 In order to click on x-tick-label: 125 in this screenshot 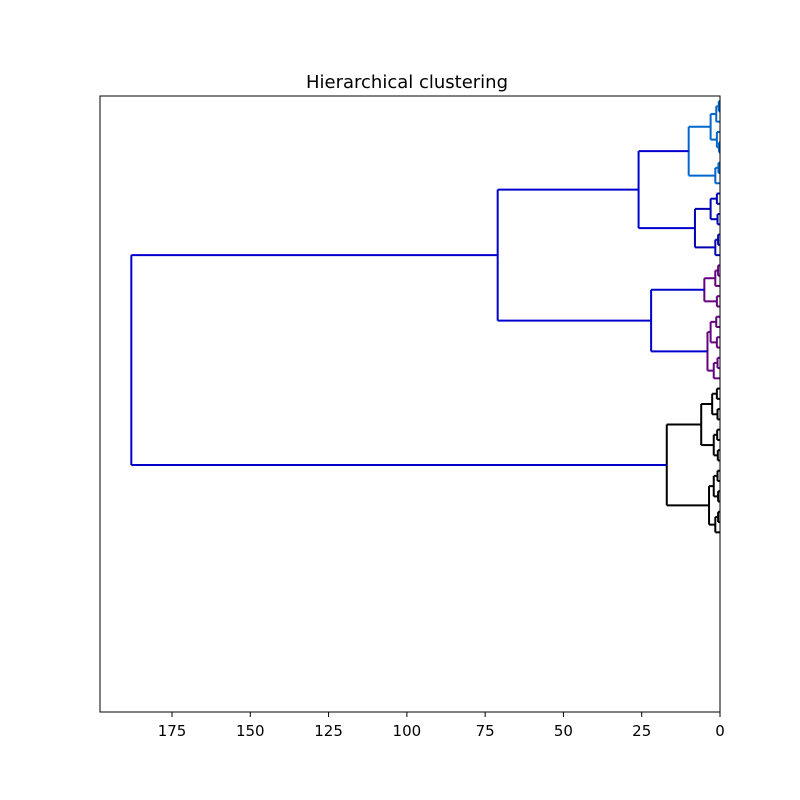, I will do `click(328, 731)`.